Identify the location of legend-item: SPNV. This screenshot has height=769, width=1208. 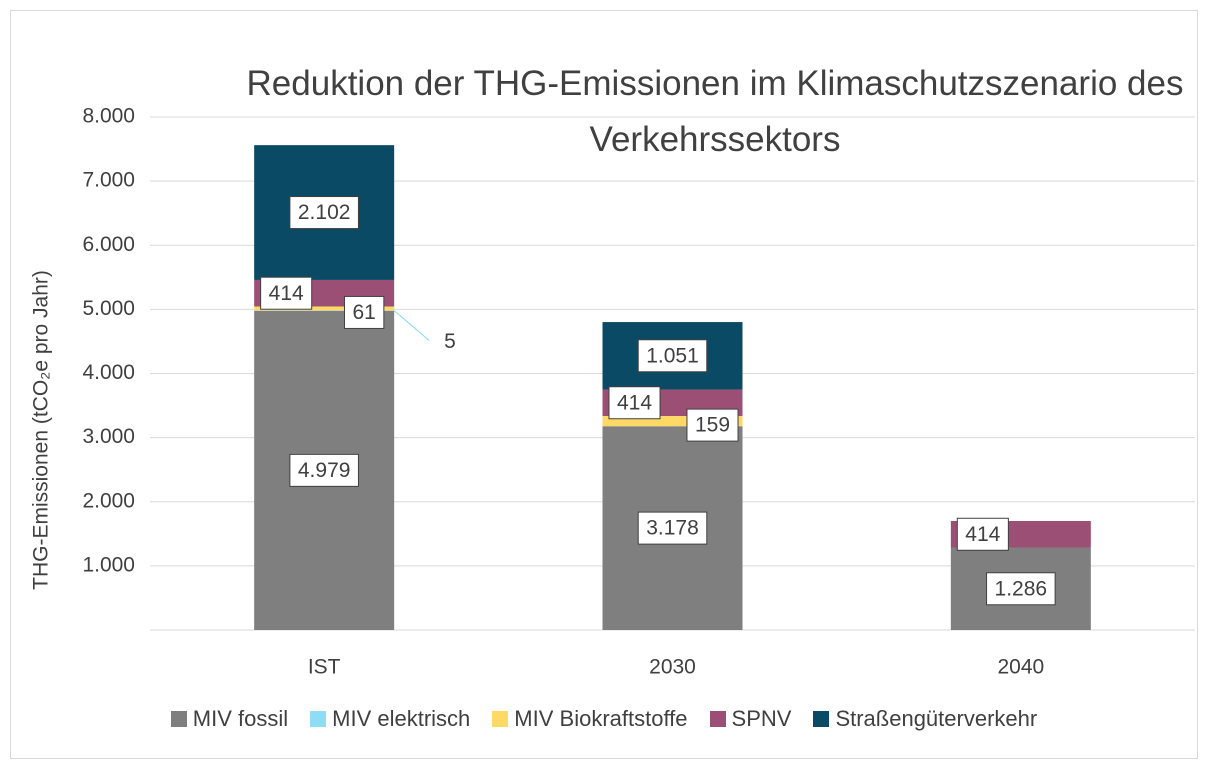
(750, 719).